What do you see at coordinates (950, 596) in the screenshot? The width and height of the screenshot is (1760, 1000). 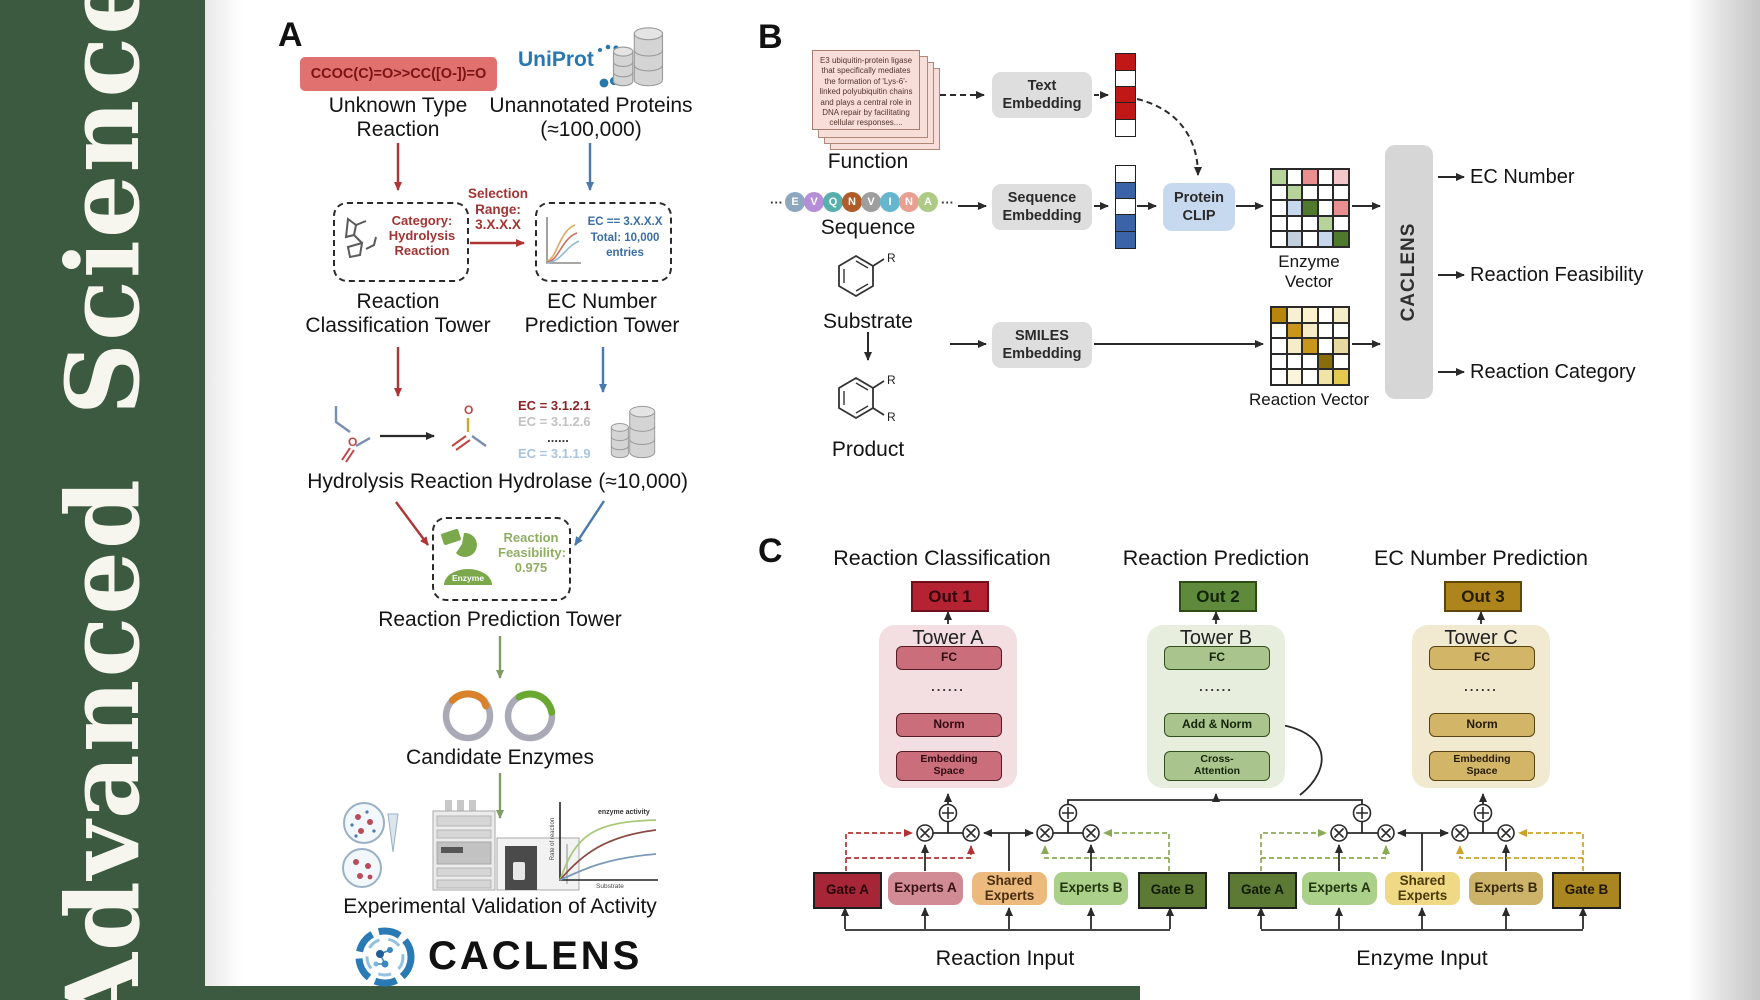 I see `out1-box: Out 1` at bounding box center [950, 596].